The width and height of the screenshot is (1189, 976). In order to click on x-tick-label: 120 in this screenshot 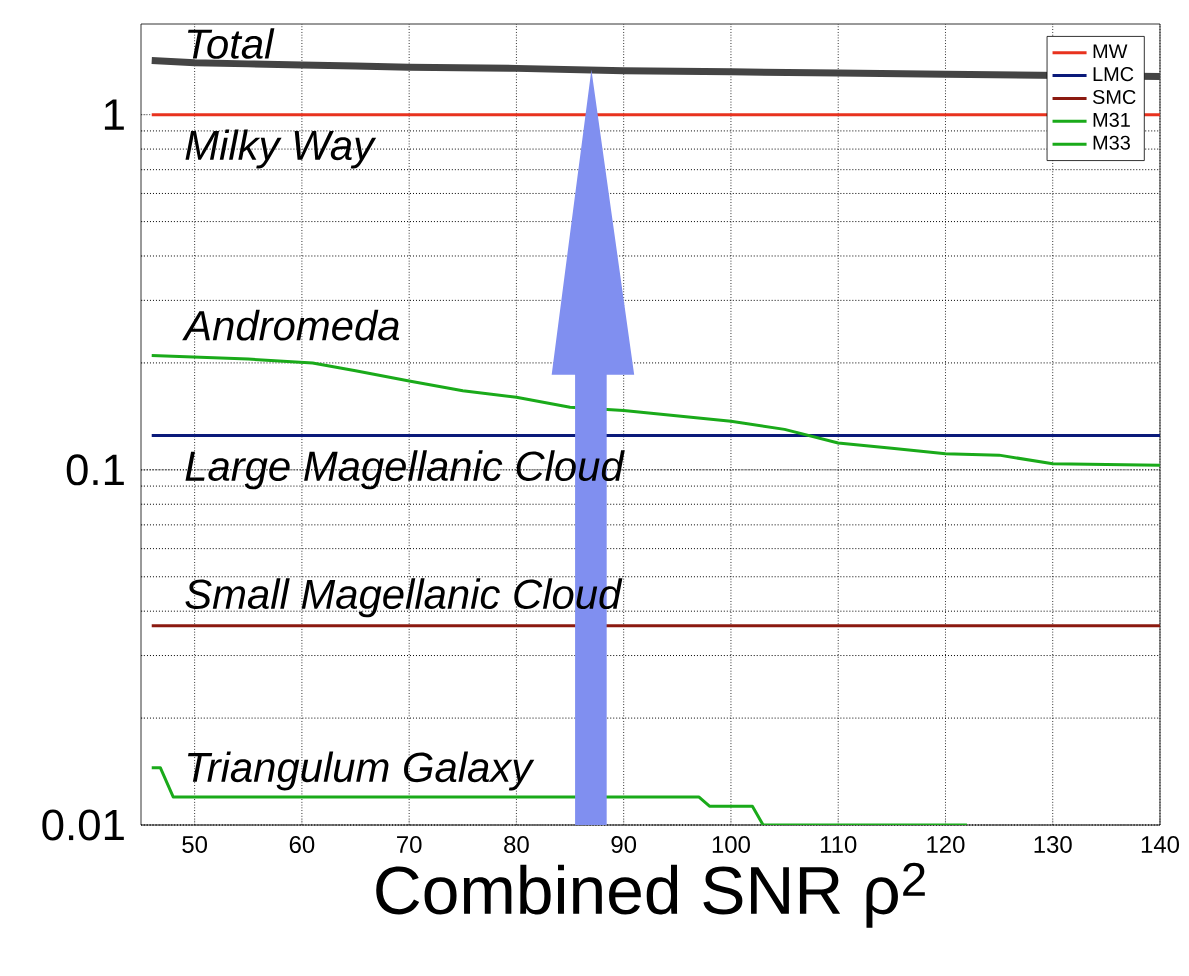, I will do `click(946, 844)`.